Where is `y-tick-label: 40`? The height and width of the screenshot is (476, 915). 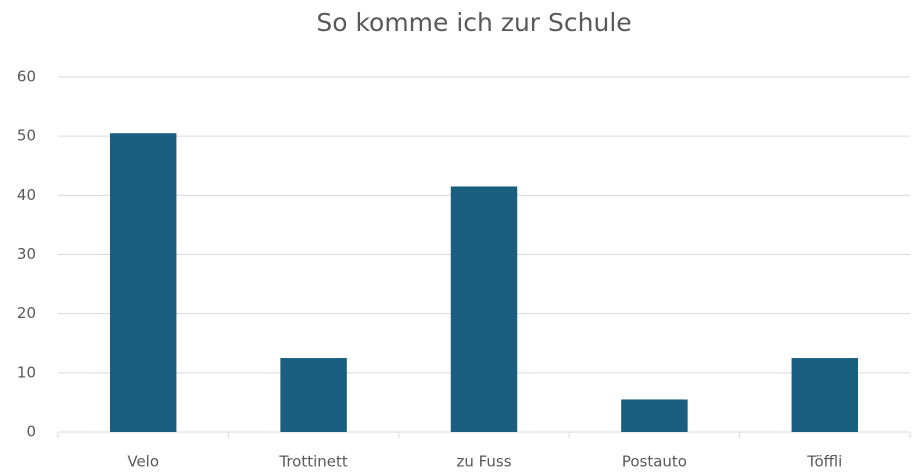 y-tick-label: 40 is located at coordinates (26, 195).